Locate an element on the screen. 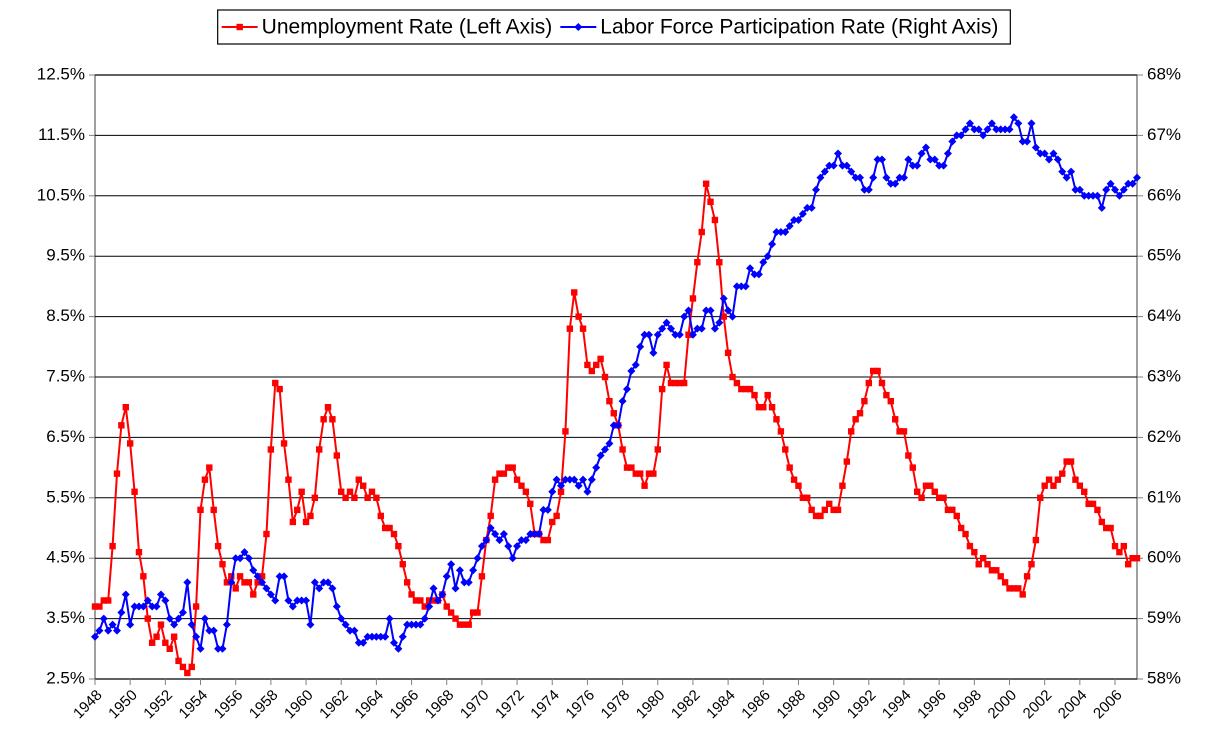  y-tick-label: 10.5% is located at coordinates (61, 194).